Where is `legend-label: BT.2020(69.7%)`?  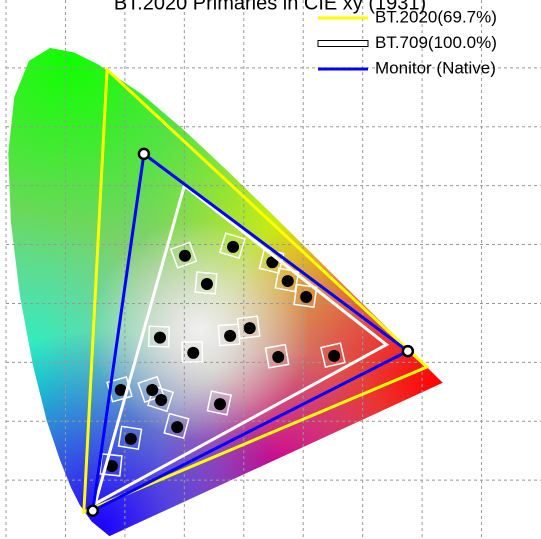 legend-label: BT.2020(69.7%) is located at coordinates (436, 16).